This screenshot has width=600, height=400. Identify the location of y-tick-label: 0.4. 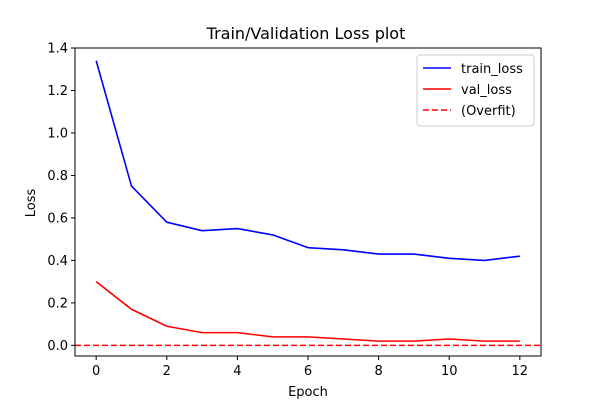
(57, 261).